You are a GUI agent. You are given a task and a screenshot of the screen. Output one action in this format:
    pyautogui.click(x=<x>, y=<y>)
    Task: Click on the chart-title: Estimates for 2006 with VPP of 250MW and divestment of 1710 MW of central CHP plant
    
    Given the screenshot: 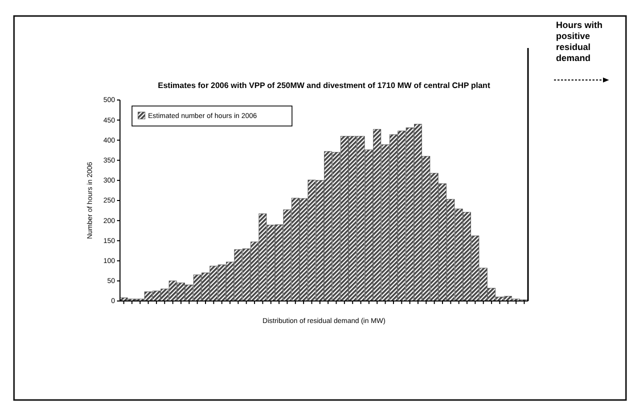 What is the action you would take?
    pyautogui.click(x=324, y=85)
    